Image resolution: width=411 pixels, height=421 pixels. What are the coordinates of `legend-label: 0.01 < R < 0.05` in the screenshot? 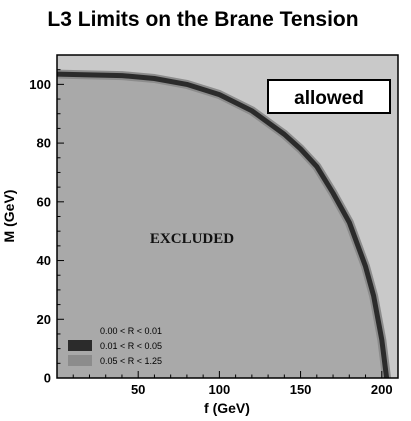 It's located at (131, 346).